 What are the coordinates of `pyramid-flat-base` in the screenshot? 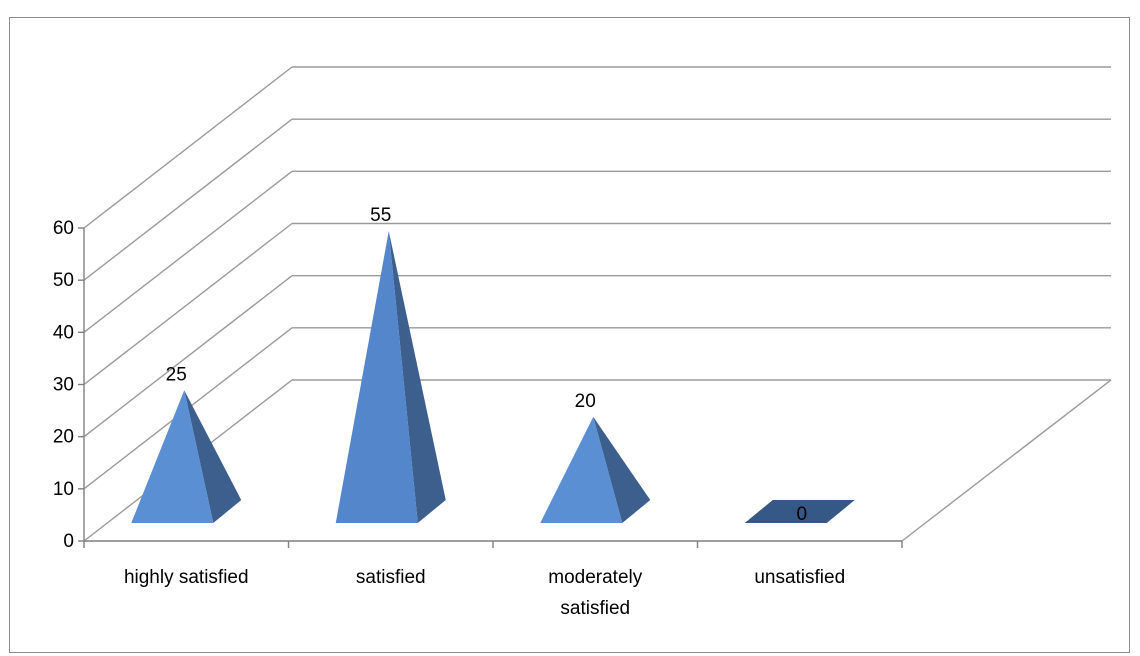 It's located at (799, 511).